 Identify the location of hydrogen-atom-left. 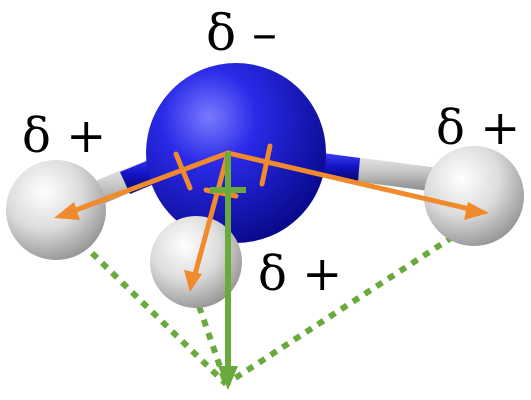
(56, 210).